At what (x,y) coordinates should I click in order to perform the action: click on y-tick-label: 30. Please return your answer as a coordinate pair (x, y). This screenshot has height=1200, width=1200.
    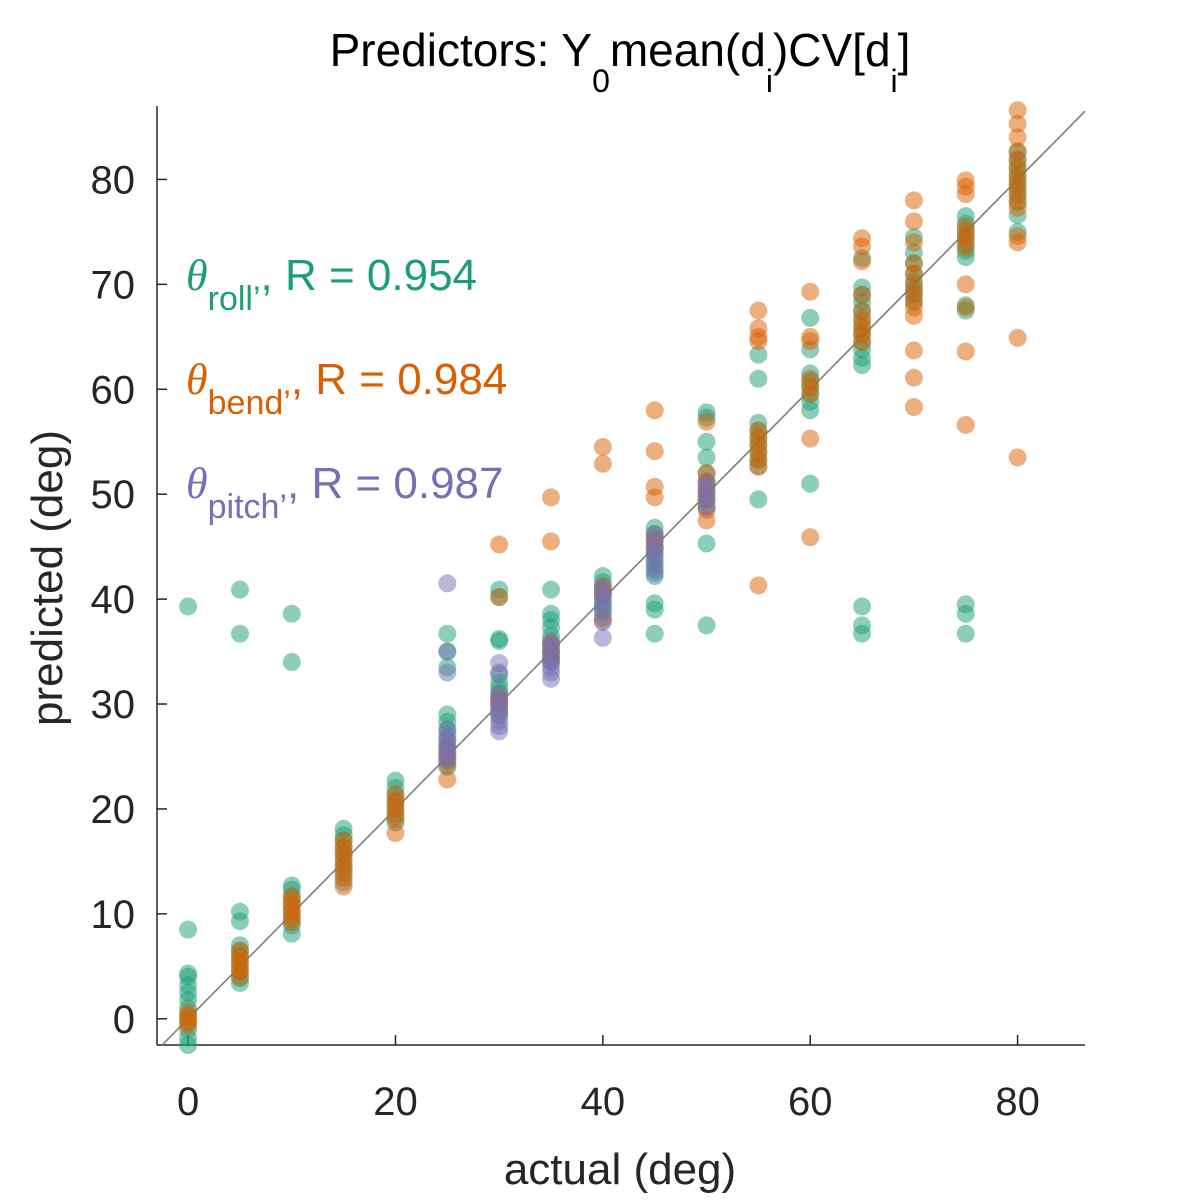
    Looking at the image, I should click on (113, 705).